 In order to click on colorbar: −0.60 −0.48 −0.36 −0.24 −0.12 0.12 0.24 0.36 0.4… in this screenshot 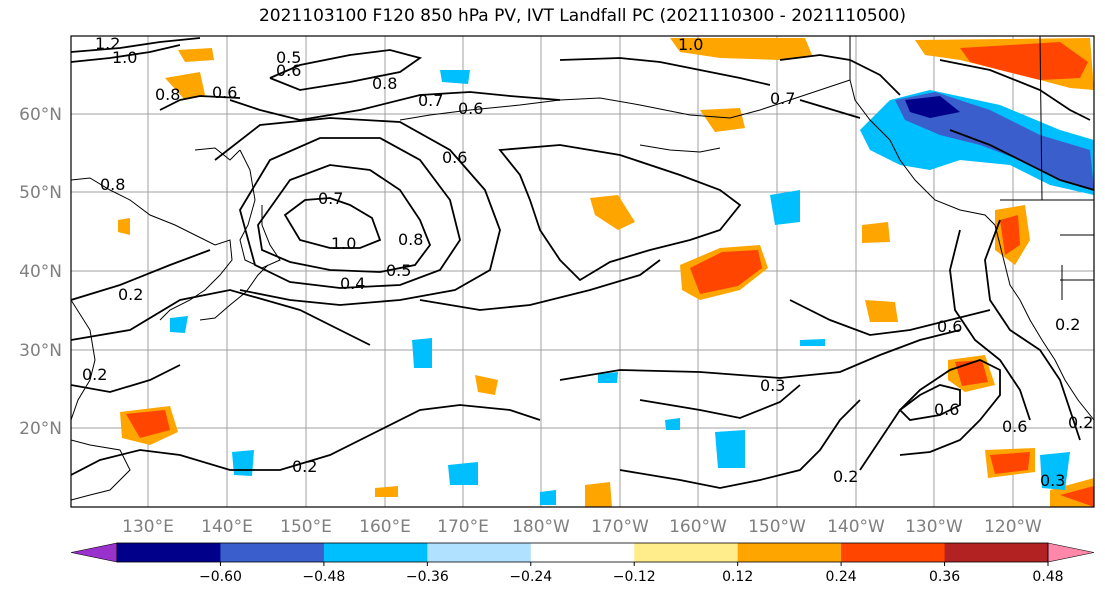, I will do `click(582, 563)`.